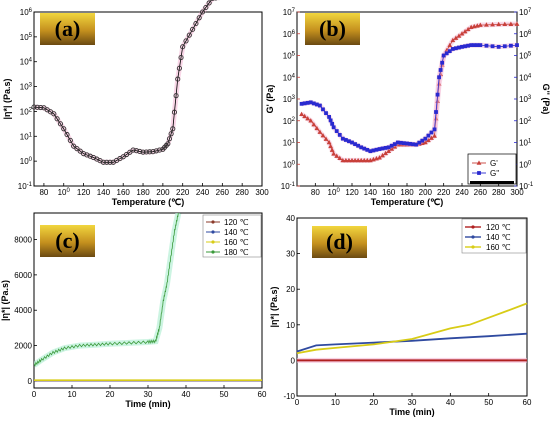 The width and height of the screenshot is (550, 425). I want to click on x-tick-label: 50, so click(488, 402).